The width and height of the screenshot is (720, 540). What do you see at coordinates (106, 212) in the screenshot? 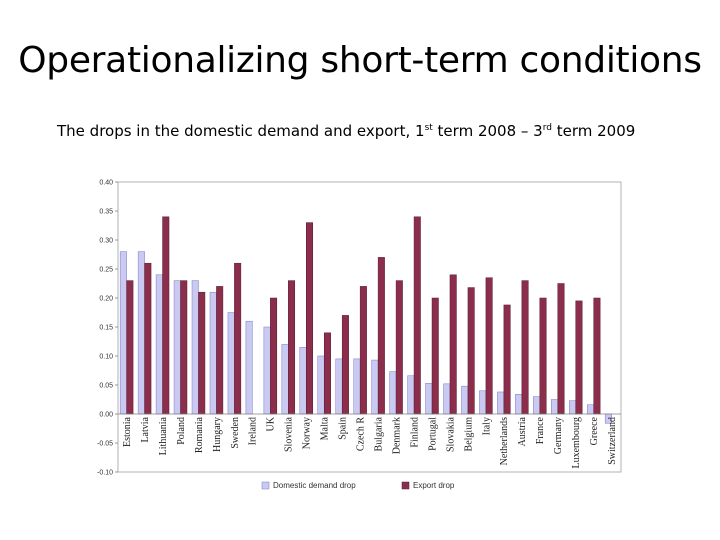
I see `y-tick-label: 0.35` at bounding box center [106, 212].